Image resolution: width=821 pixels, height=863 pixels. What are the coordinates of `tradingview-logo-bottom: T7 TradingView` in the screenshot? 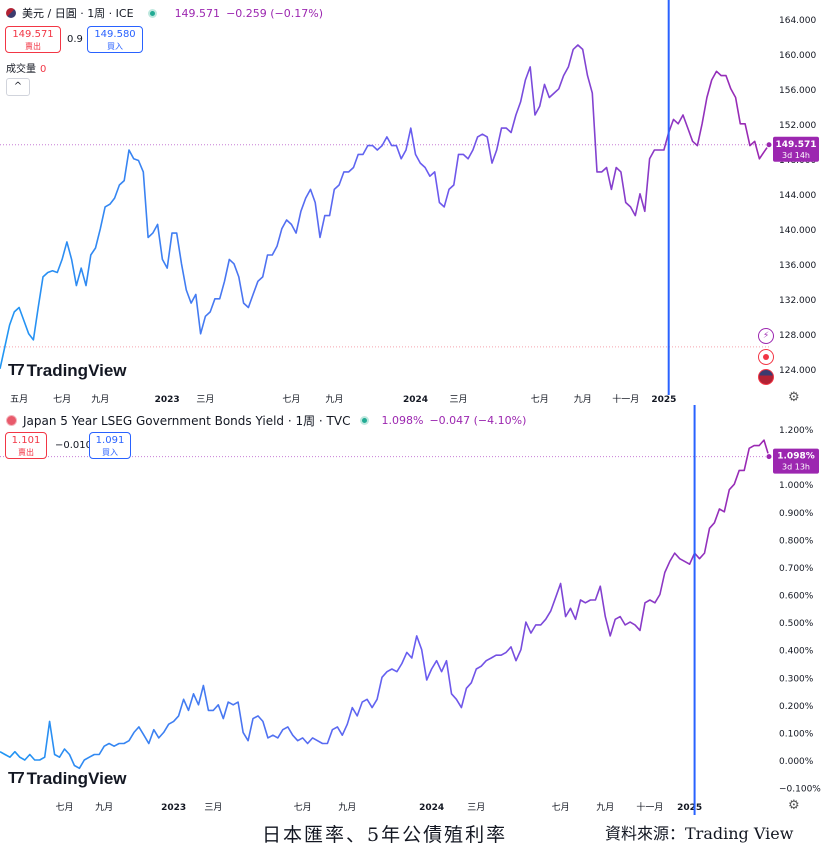 It's located at (67, 779).